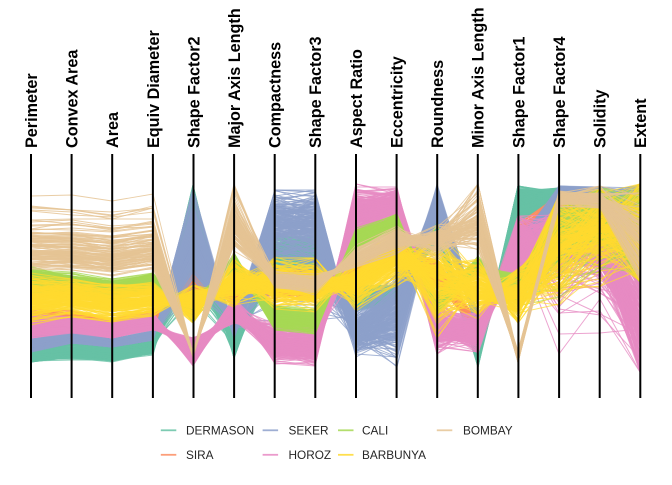  Describe the element at coordinates (200, 455) in the screenshot. I see `svg-text: SIRA` at that location.